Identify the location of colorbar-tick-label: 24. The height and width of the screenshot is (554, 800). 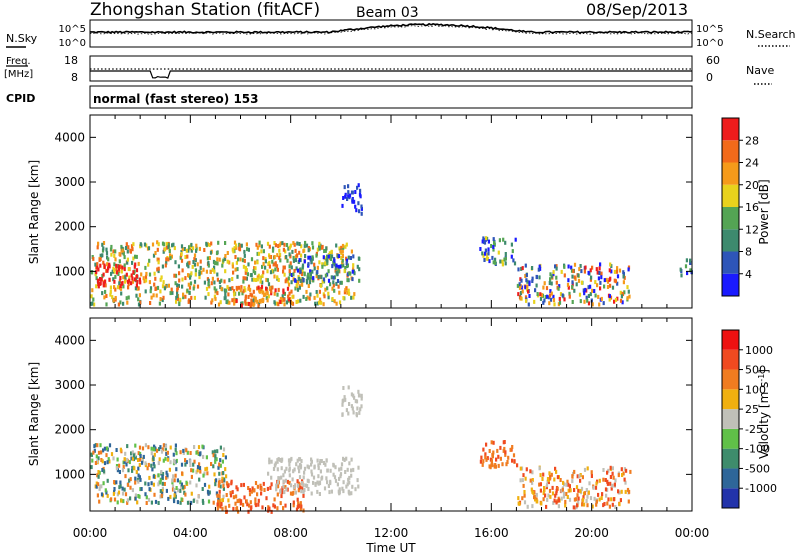
(752, 163).